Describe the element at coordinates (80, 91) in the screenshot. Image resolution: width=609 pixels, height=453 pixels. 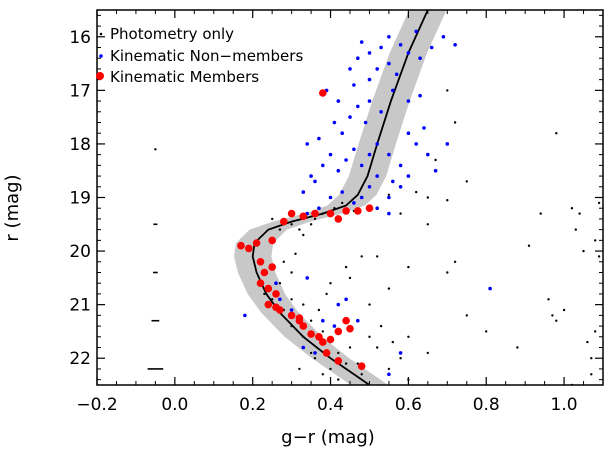
I see `y-tick-label: 17` at that location.